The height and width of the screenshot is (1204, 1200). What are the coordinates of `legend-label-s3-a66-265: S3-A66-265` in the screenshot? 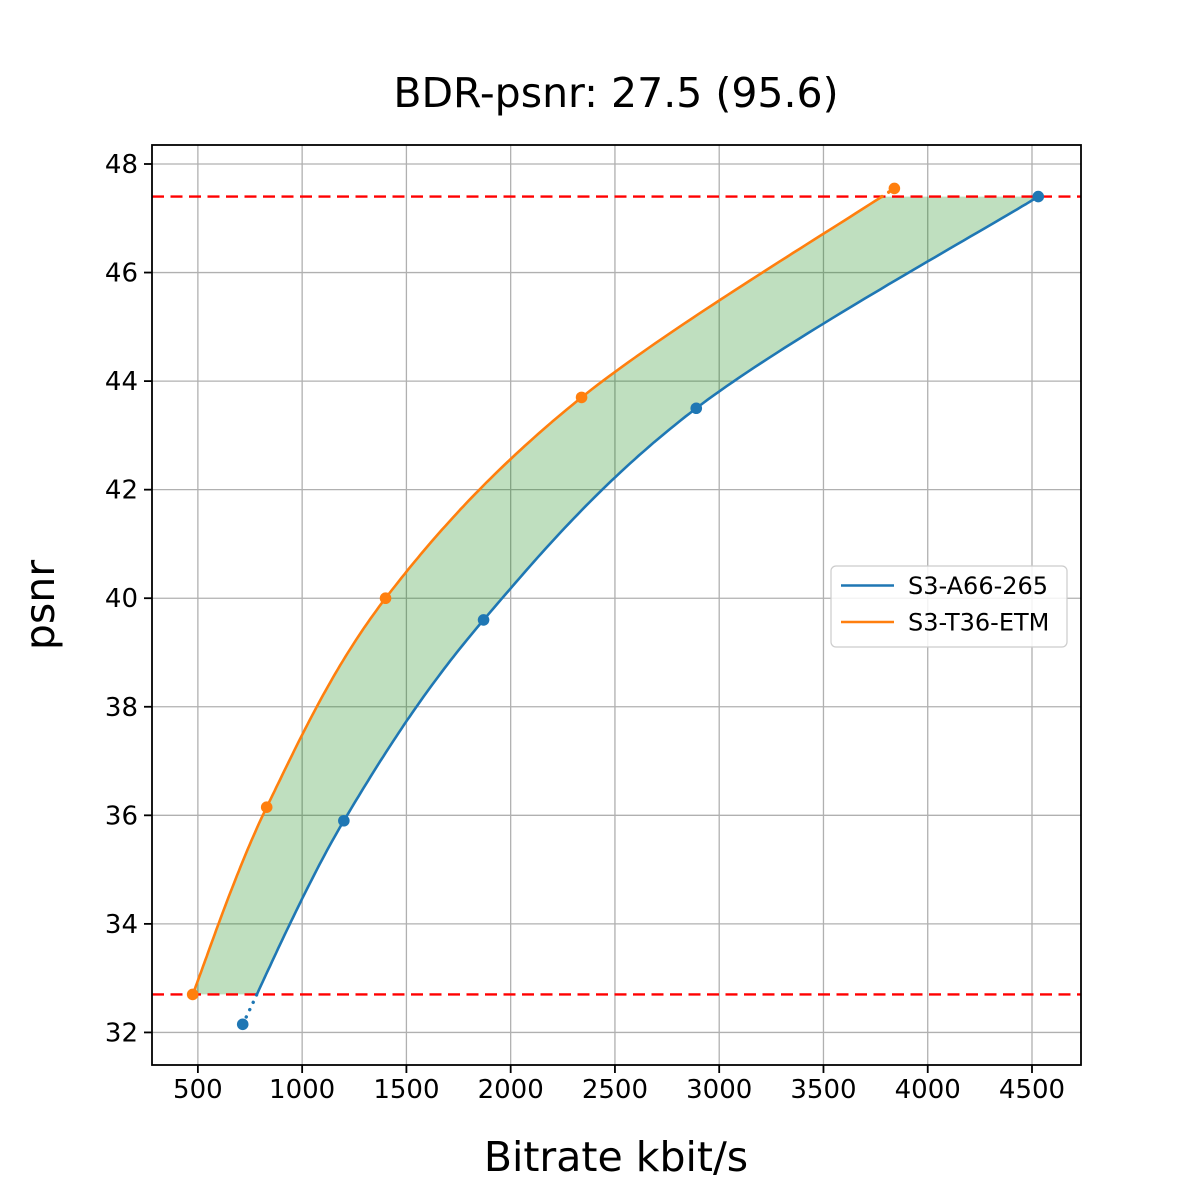 It's located at (978, 586).